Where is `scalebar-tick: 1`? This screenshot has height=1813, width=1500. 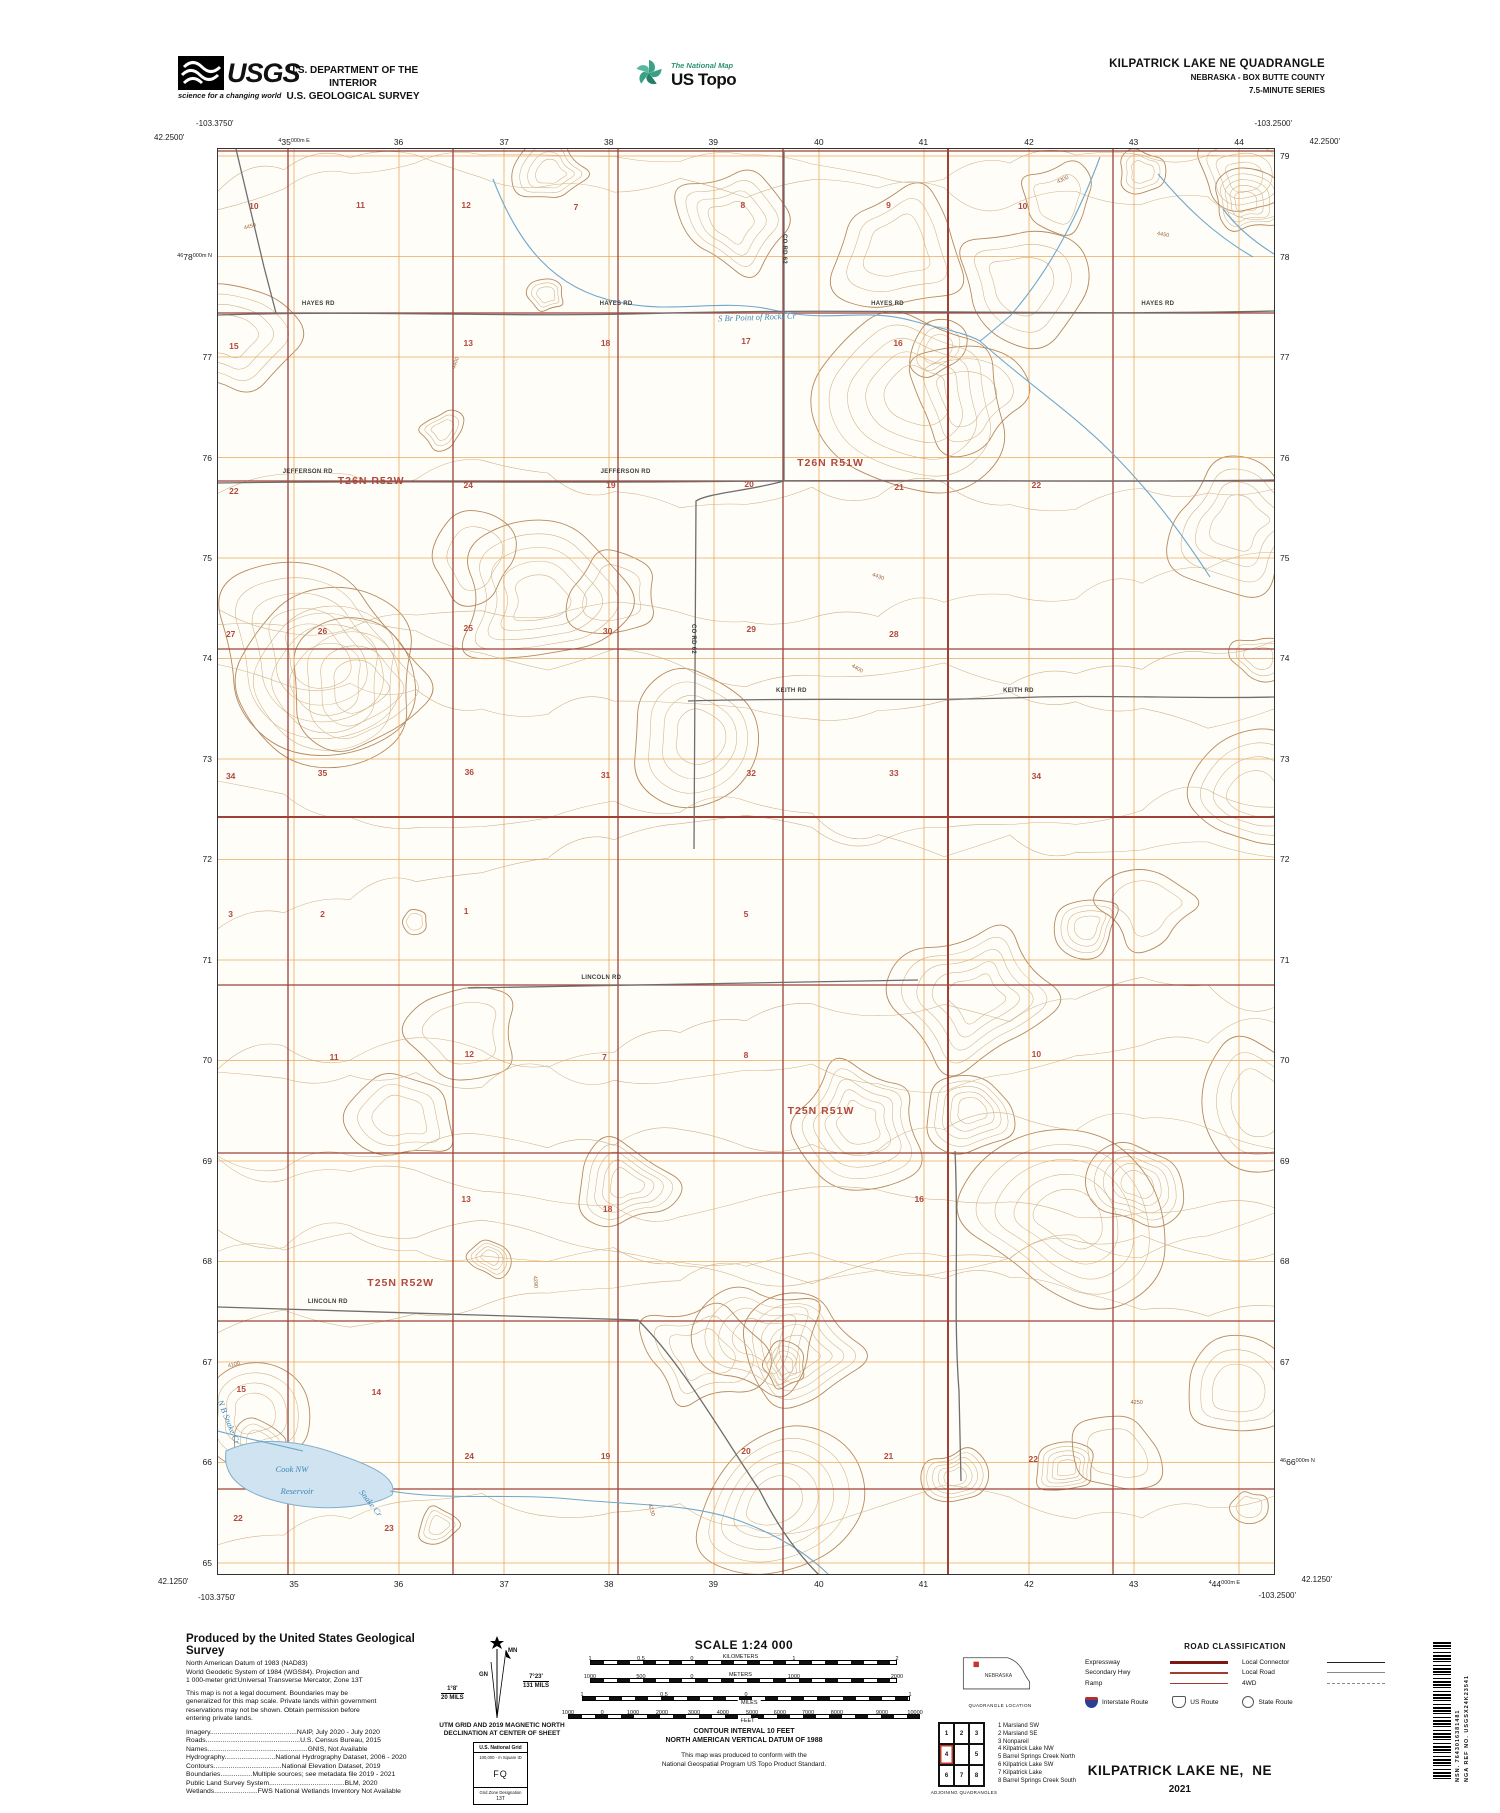
scalebar-tick: 1 is located at coordinates (590, 1659).